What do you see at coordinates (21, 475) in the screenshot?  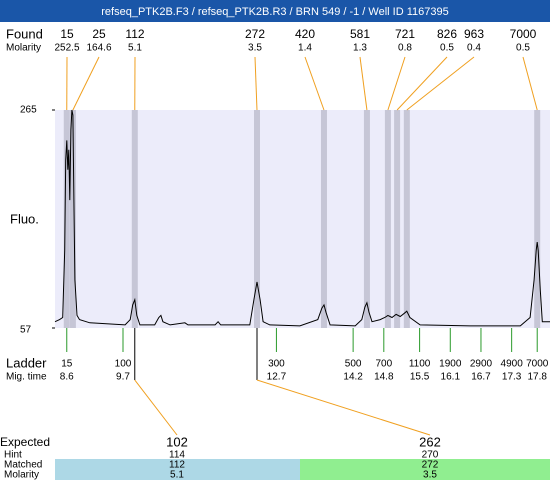 I see `expected-row-label: Molarity` at bounding box center [21, 475].